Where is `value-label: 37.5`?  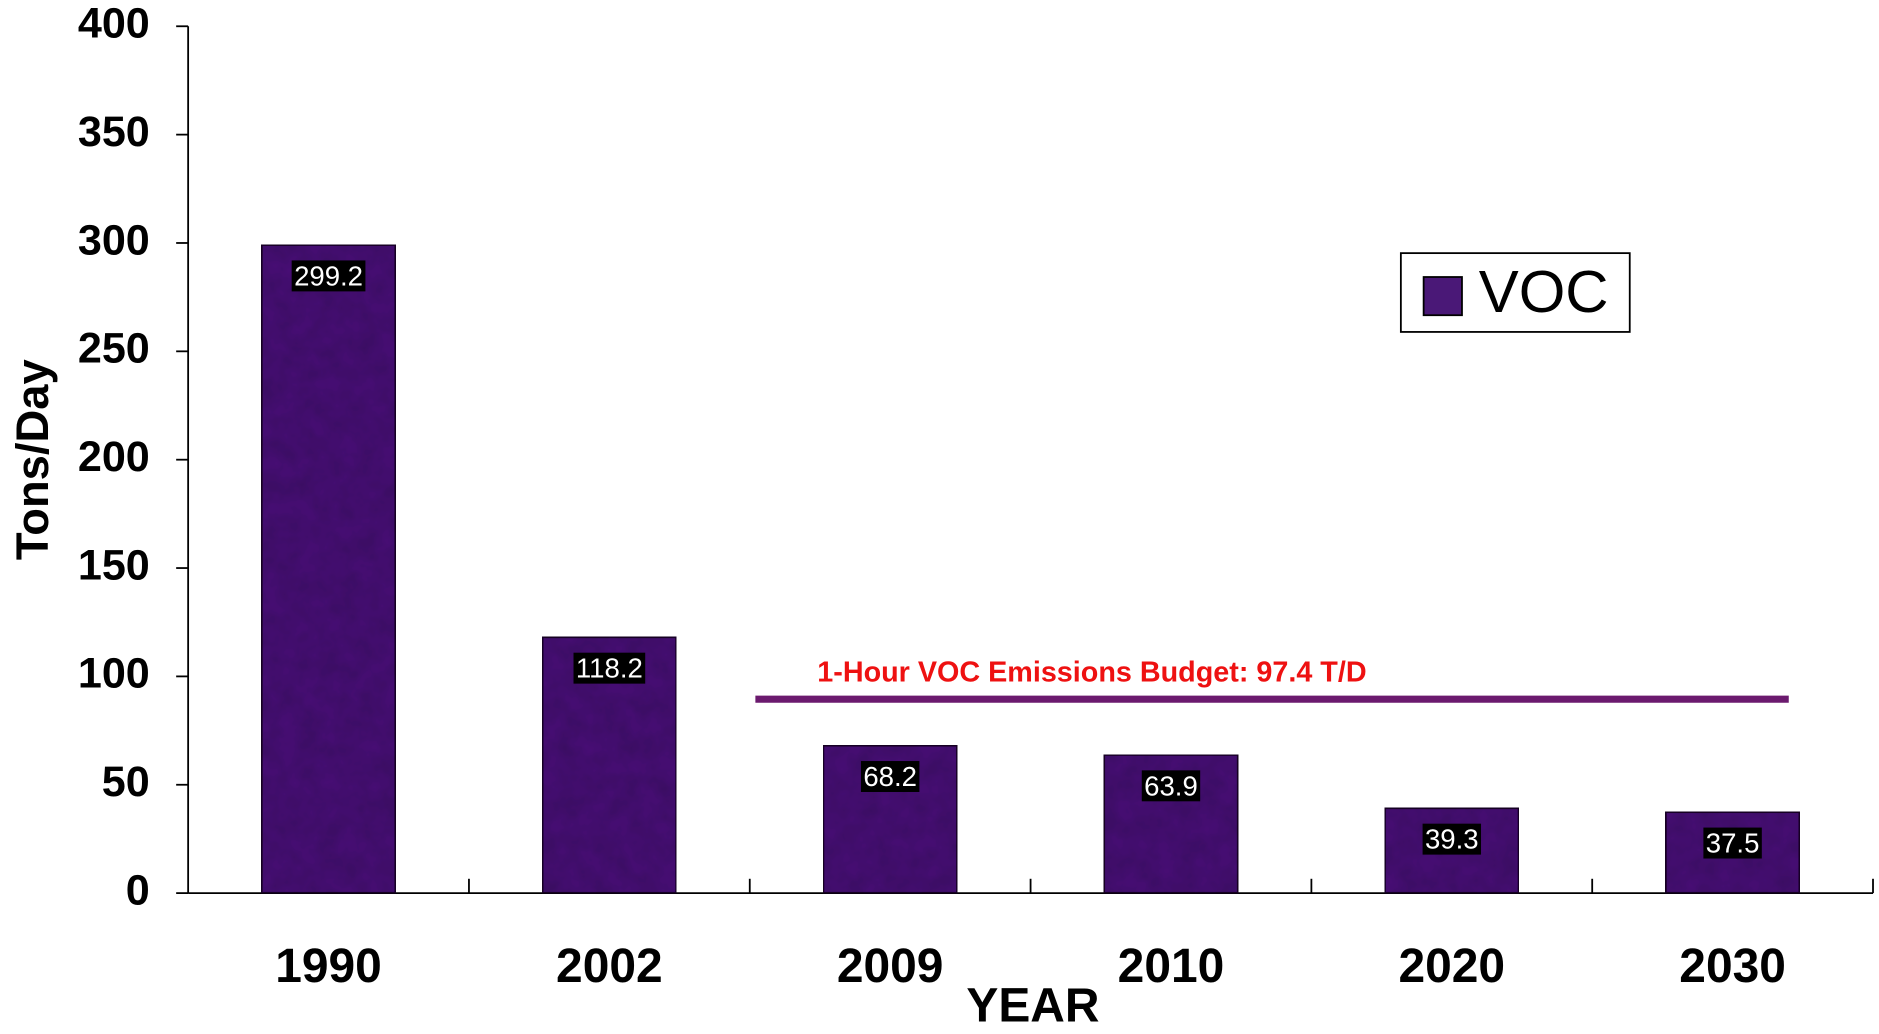
value-label: 37.5 is located at coordinates (1733, 843).